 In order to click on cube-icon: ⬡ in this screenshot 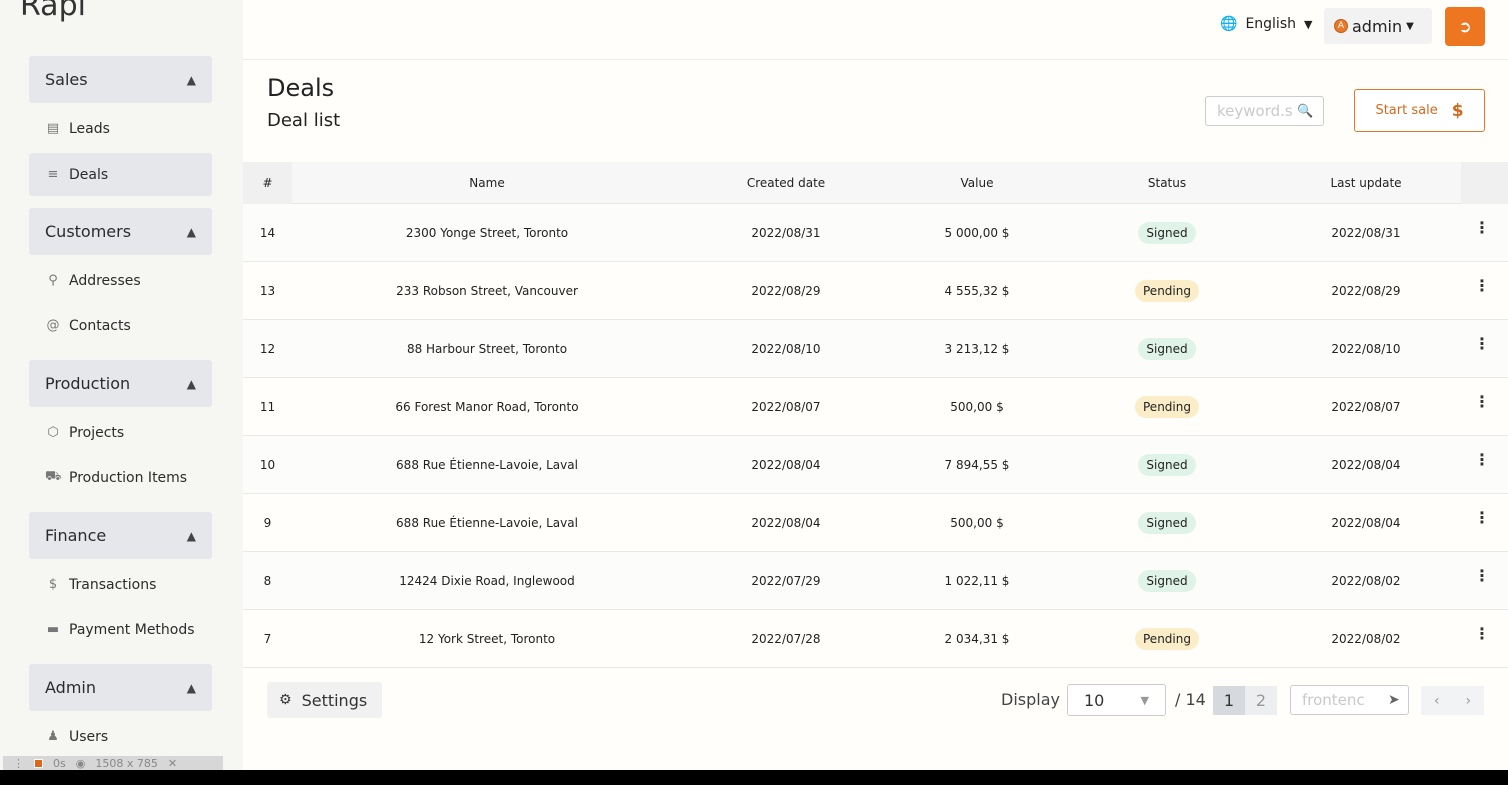, I will do `click(53, 432)`.